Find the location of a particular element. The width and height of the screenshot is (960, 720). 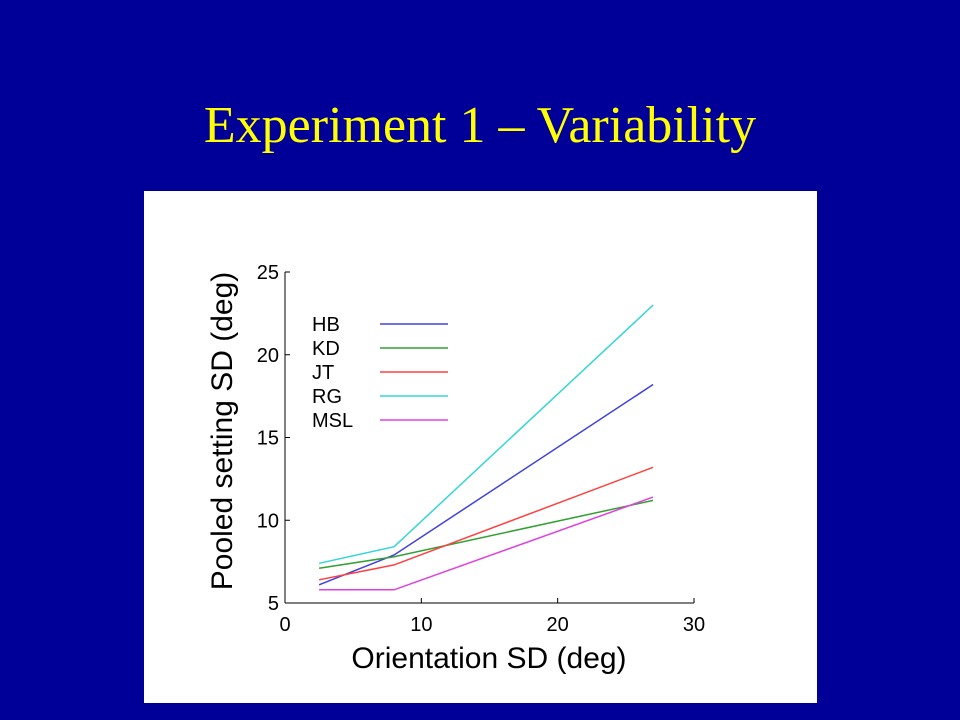

legend-label-msl: MSL is located at coordinates (332, 421).